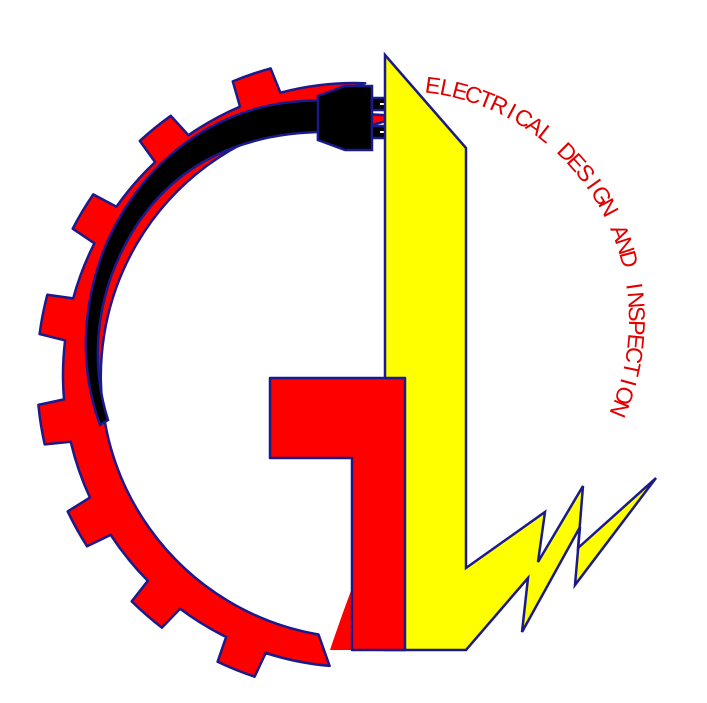 This screenshot has height=703, width=707. What do you see at coordinates (632, 368) in the screenshot?
I see `tagline-letter: T` at bounding box center [632, 368].